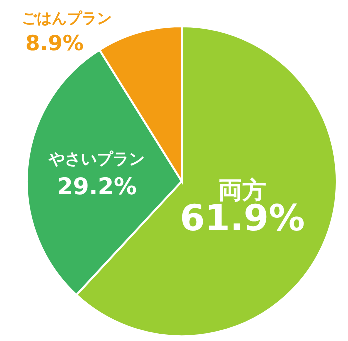  What do you see at coordinates (55, 43) in the screenshot?
I see `data-label: 8.9%` at bounding box center [55, 43].